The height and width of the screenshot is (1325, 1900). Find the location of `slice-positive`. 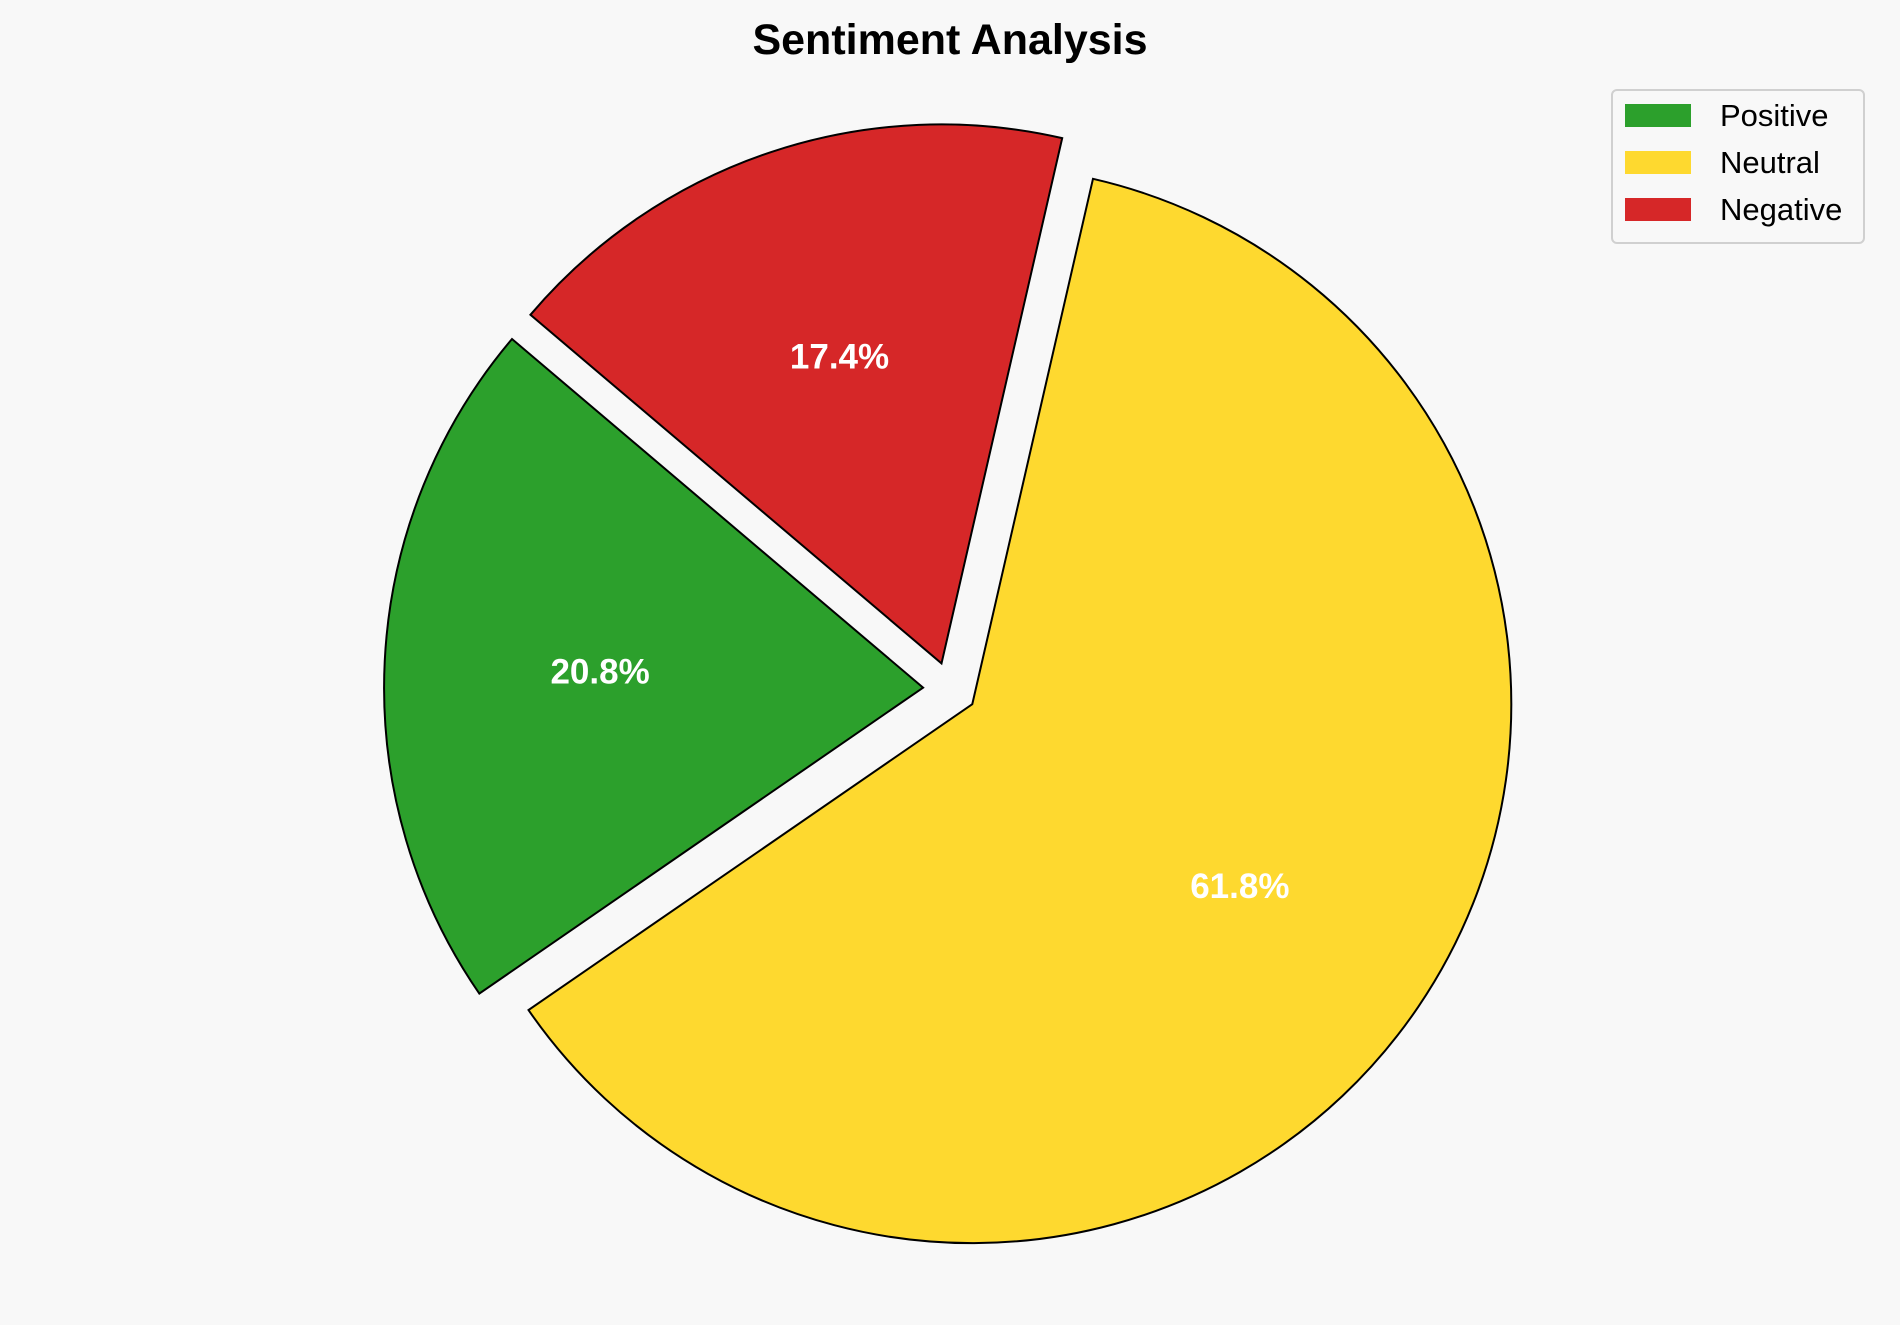

slice-positive is located at coordinates (654, 666).